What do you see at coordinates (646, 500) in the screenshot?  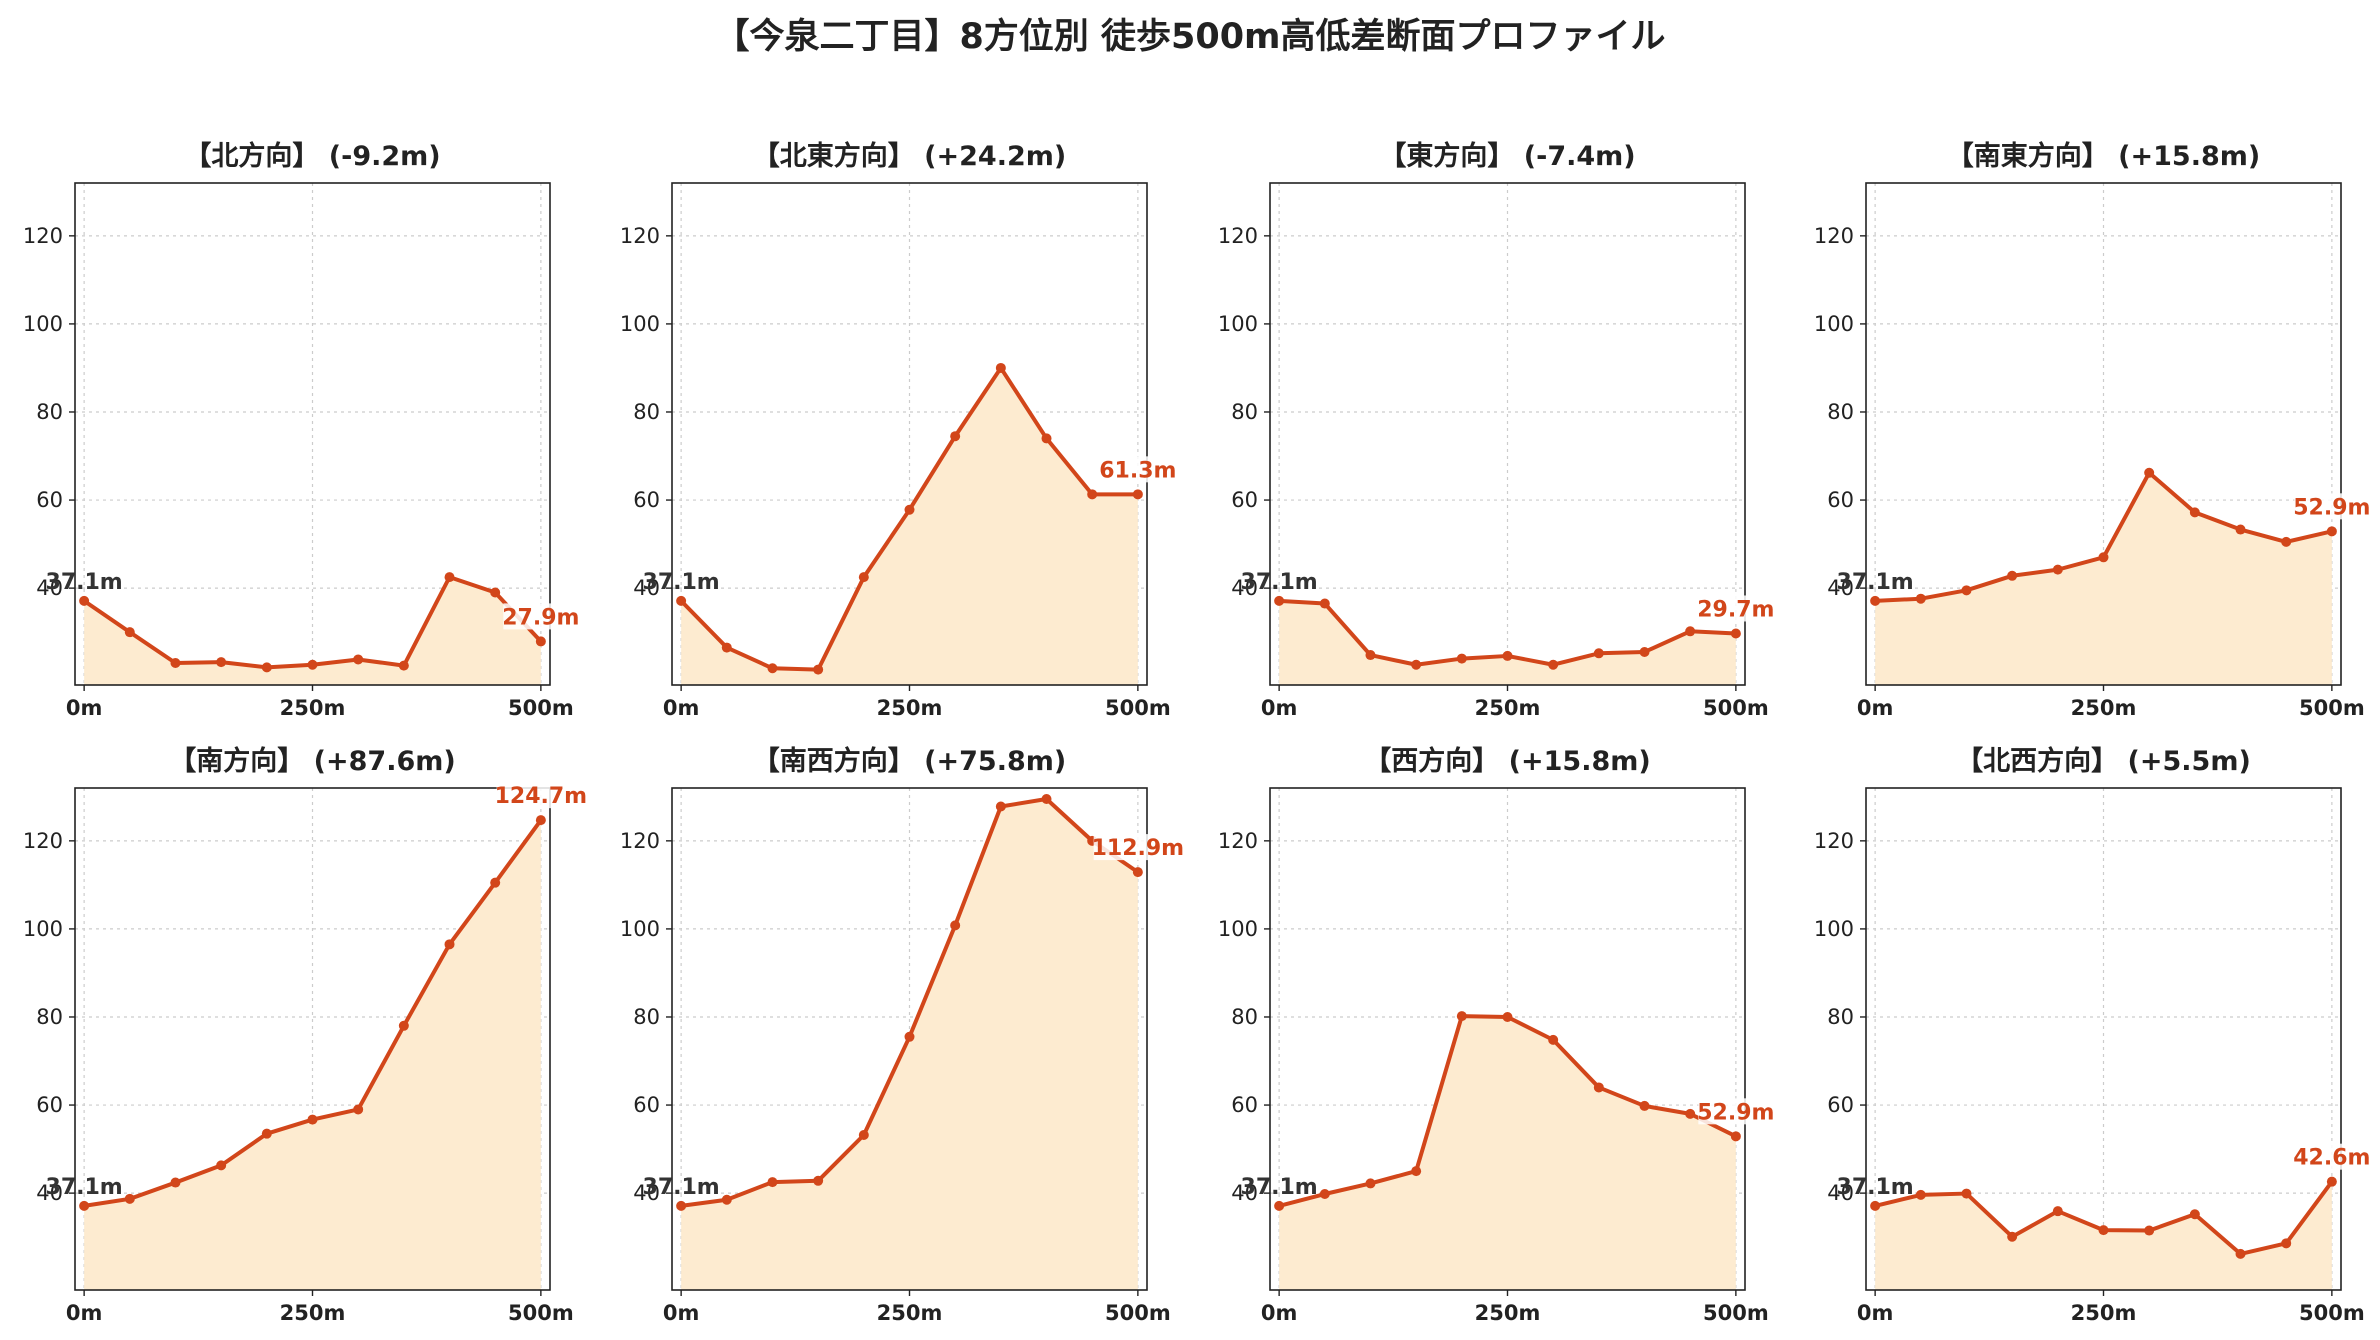 I see `y-tick-label: 60` at bounding box center [646, 500].